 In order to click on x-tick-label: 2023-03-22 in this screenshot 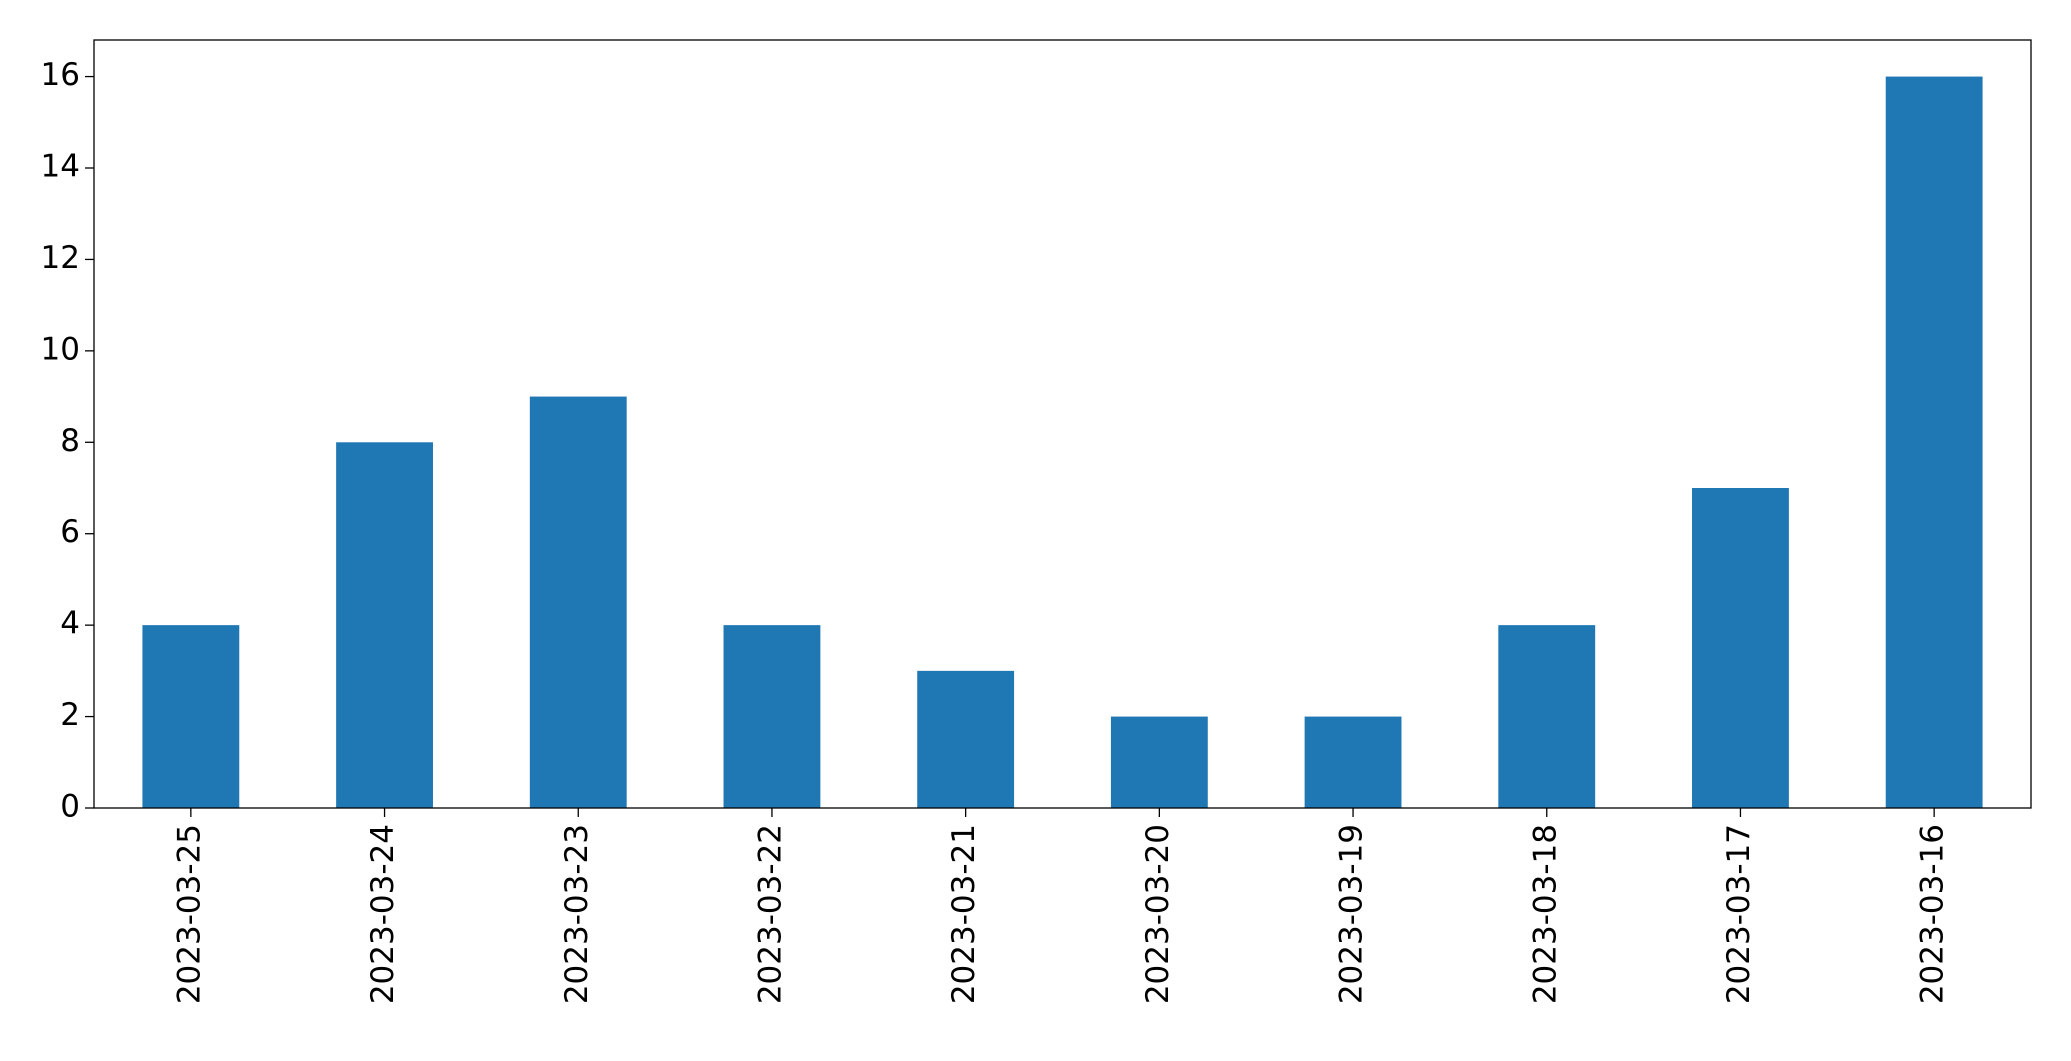, I will do `click(770, 914)`.